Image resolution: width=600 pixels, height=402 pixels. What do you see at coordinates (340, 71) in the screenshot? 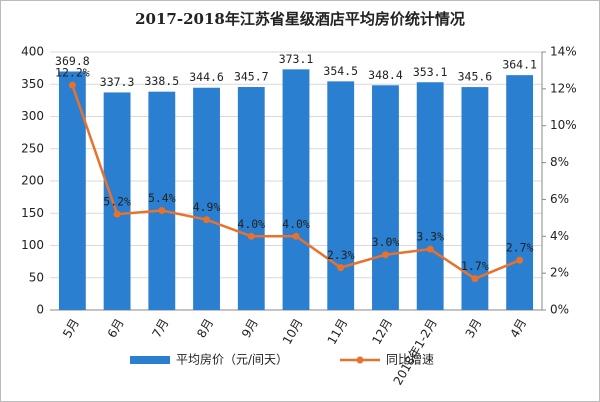
I see `bar-value-label: 354.5` at bounding box center [340, 71].